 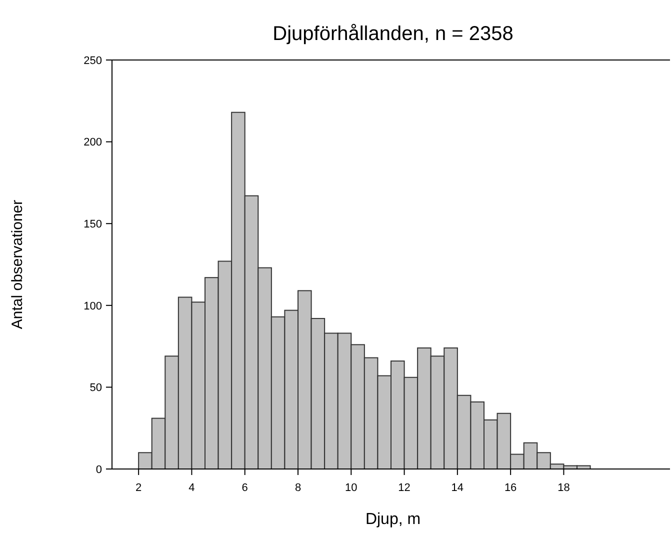 I want to click on y-tick-label: 50, so click(x=96, y=388).